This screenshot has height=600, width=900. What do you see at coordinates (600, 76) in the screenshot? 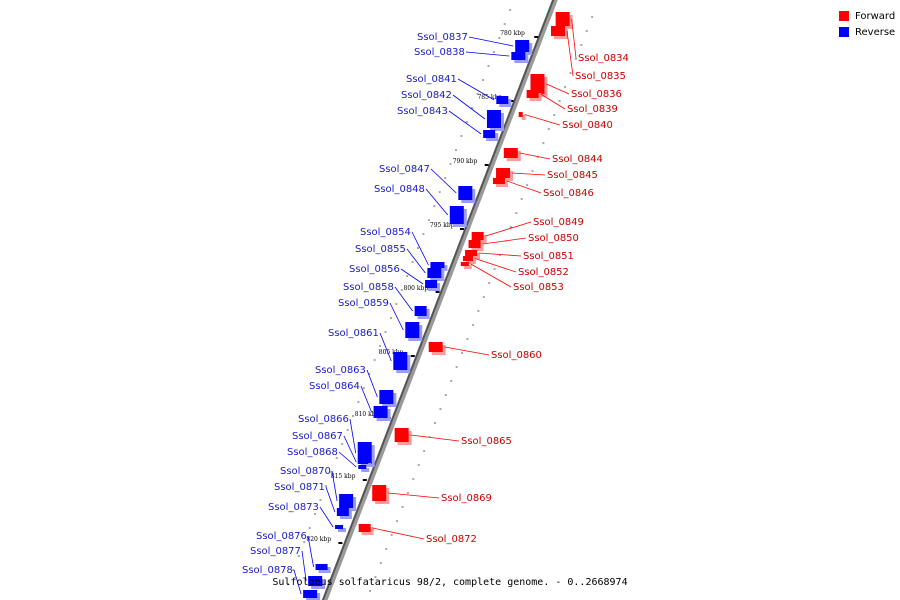
I see `gene-label-ssol-0835: Ssol_0835` at bounding box center [600, 76].